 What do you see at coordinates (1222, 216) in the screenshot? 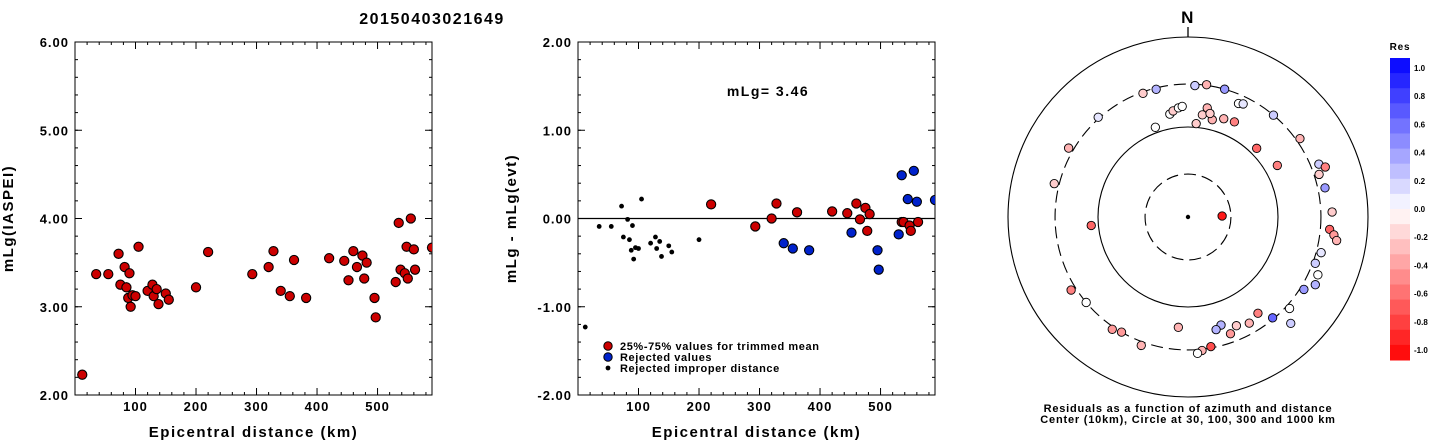
I see `center-station-marker` at bounding box center [1222, 216].